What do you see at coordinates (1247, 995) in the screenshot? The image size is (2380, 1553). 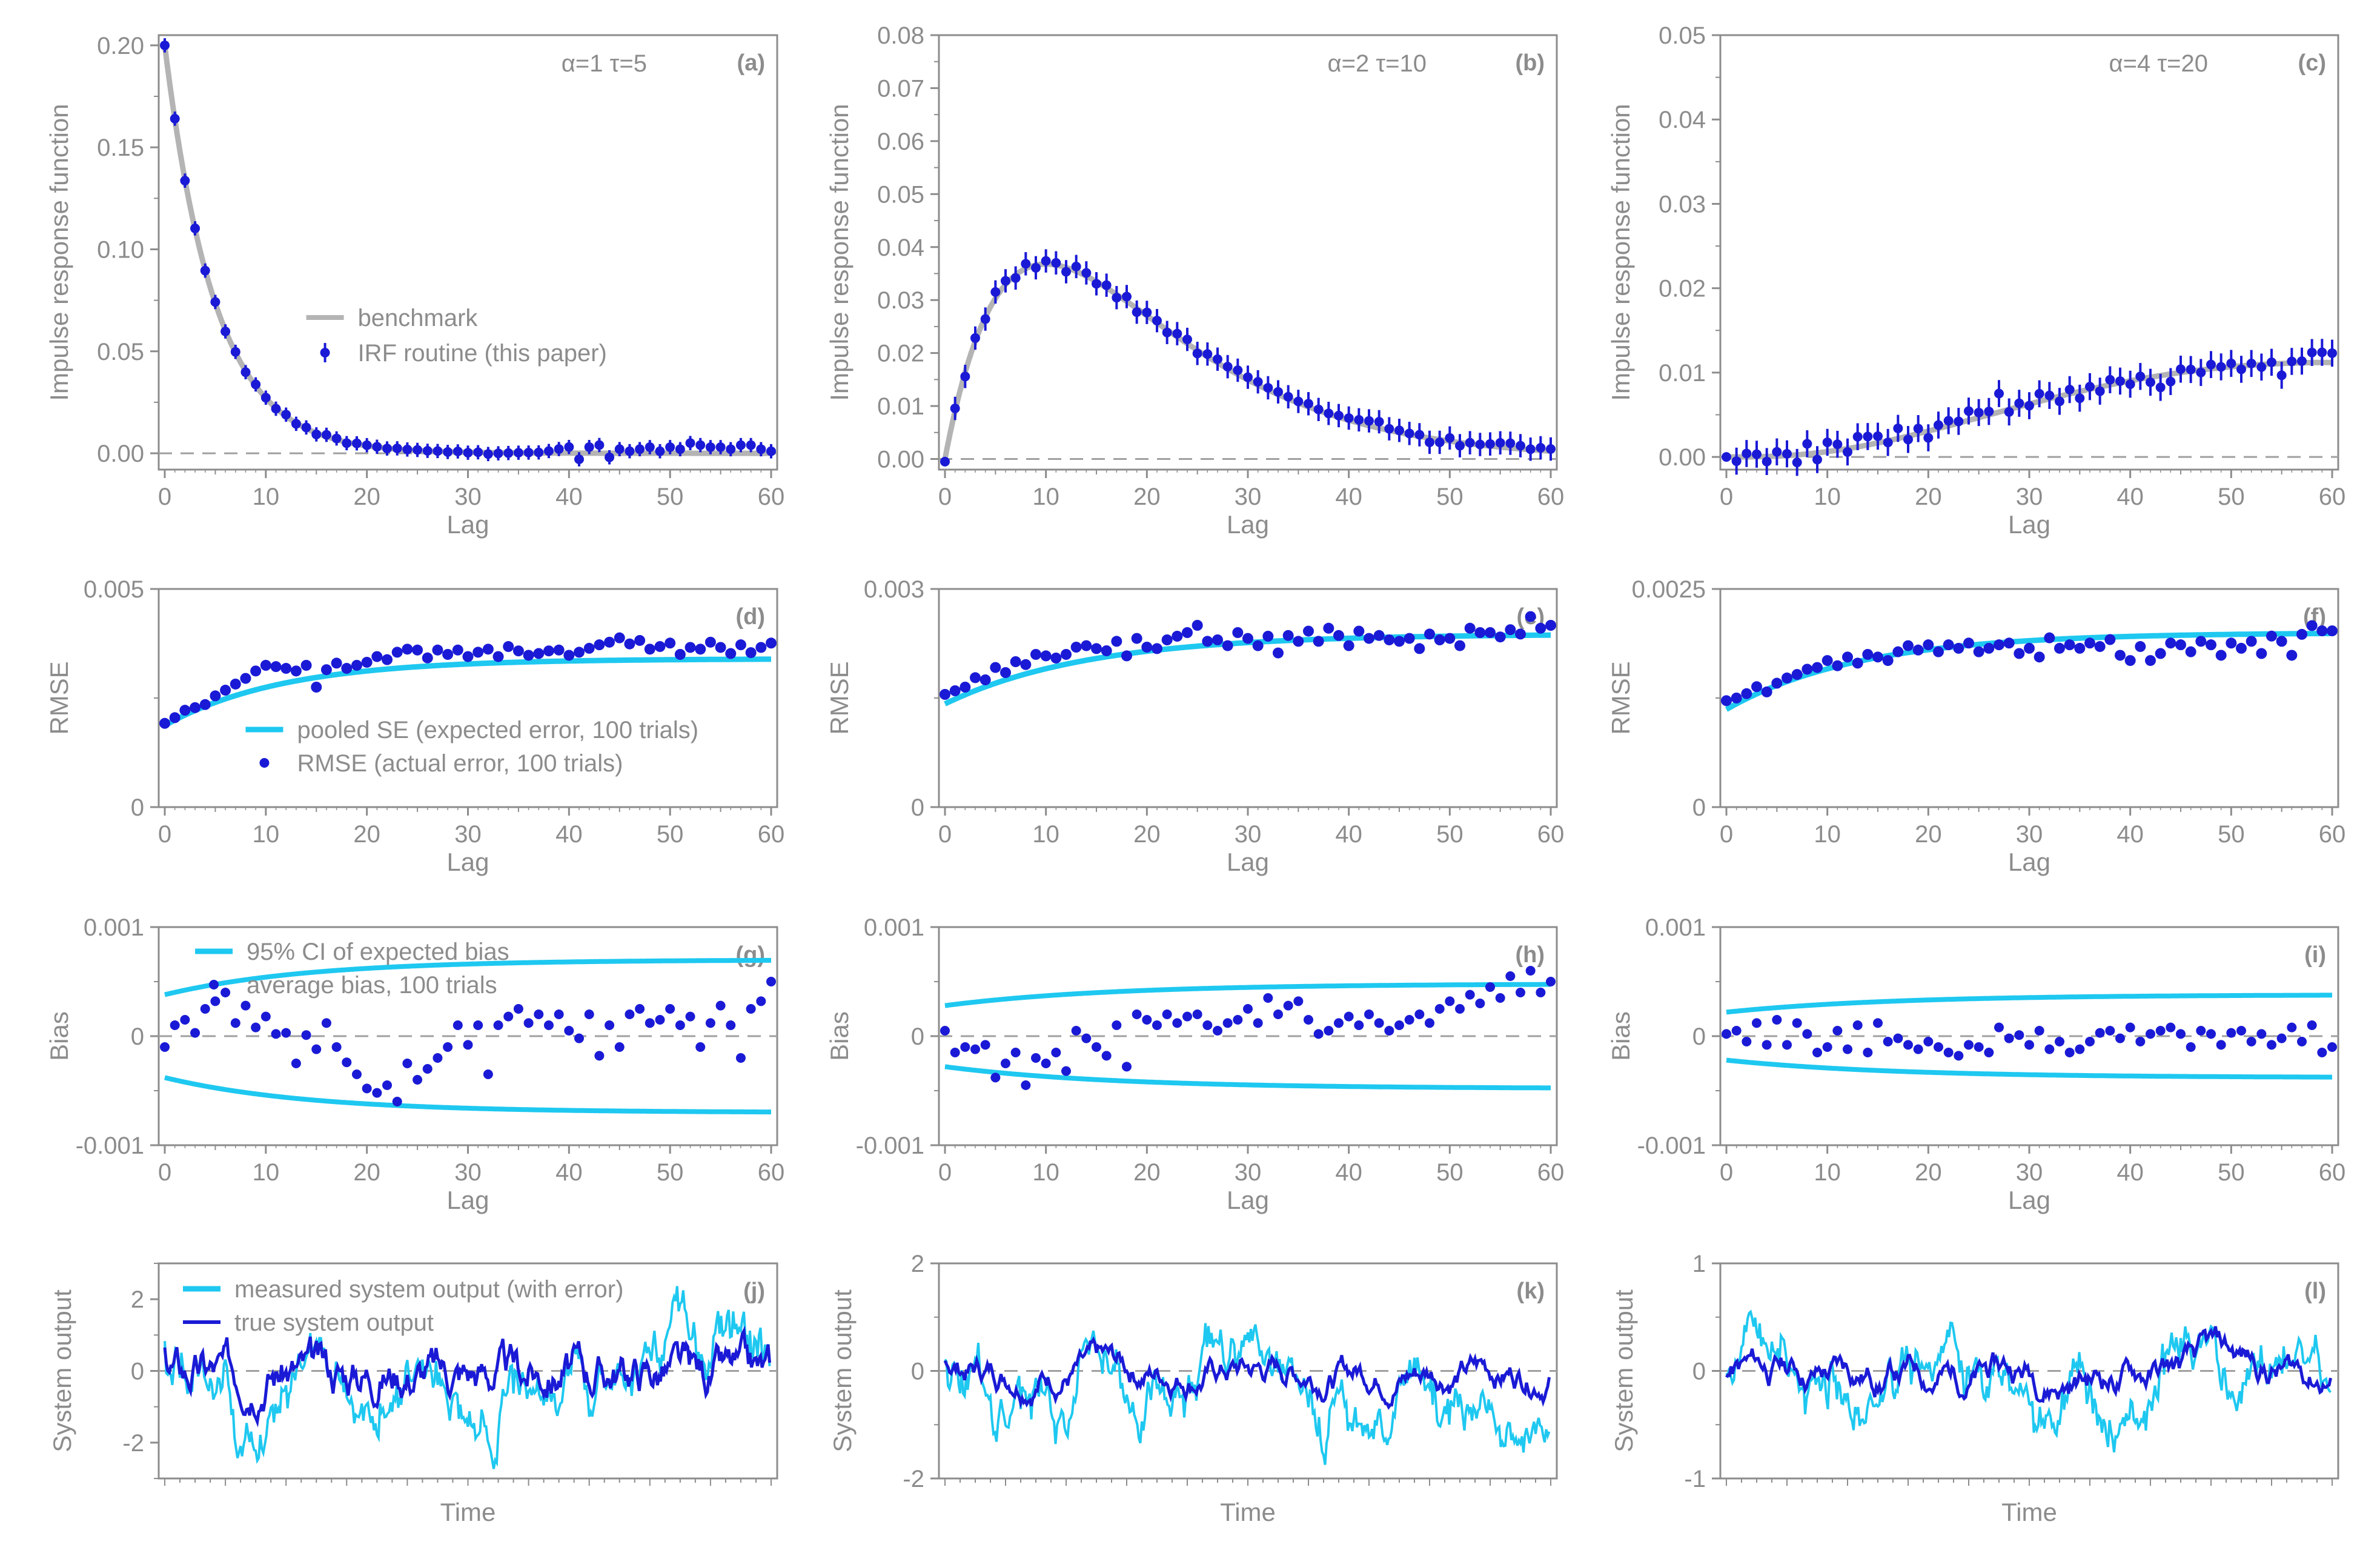 I see `ci-upper-curve` at bounding box center [1247, 995].